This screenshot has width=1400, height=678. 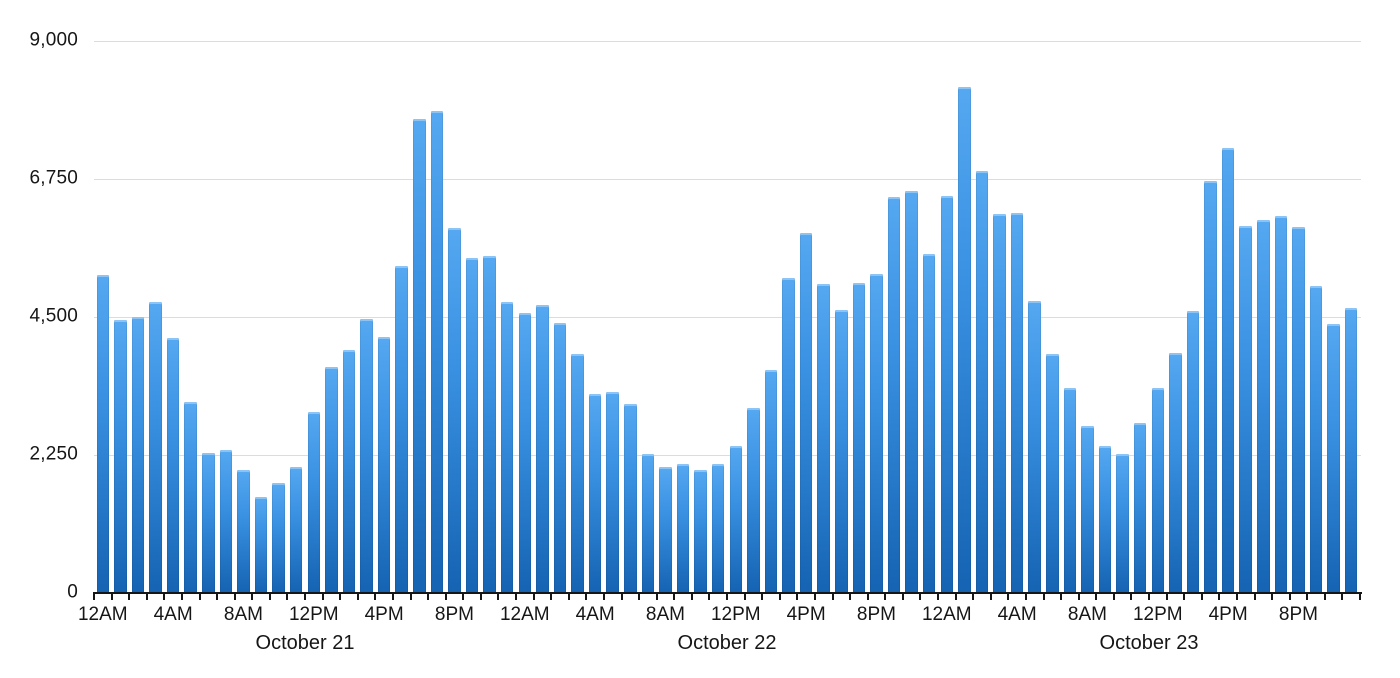 I want to click on bar-october-21-6am, so click(x=208, y=523).